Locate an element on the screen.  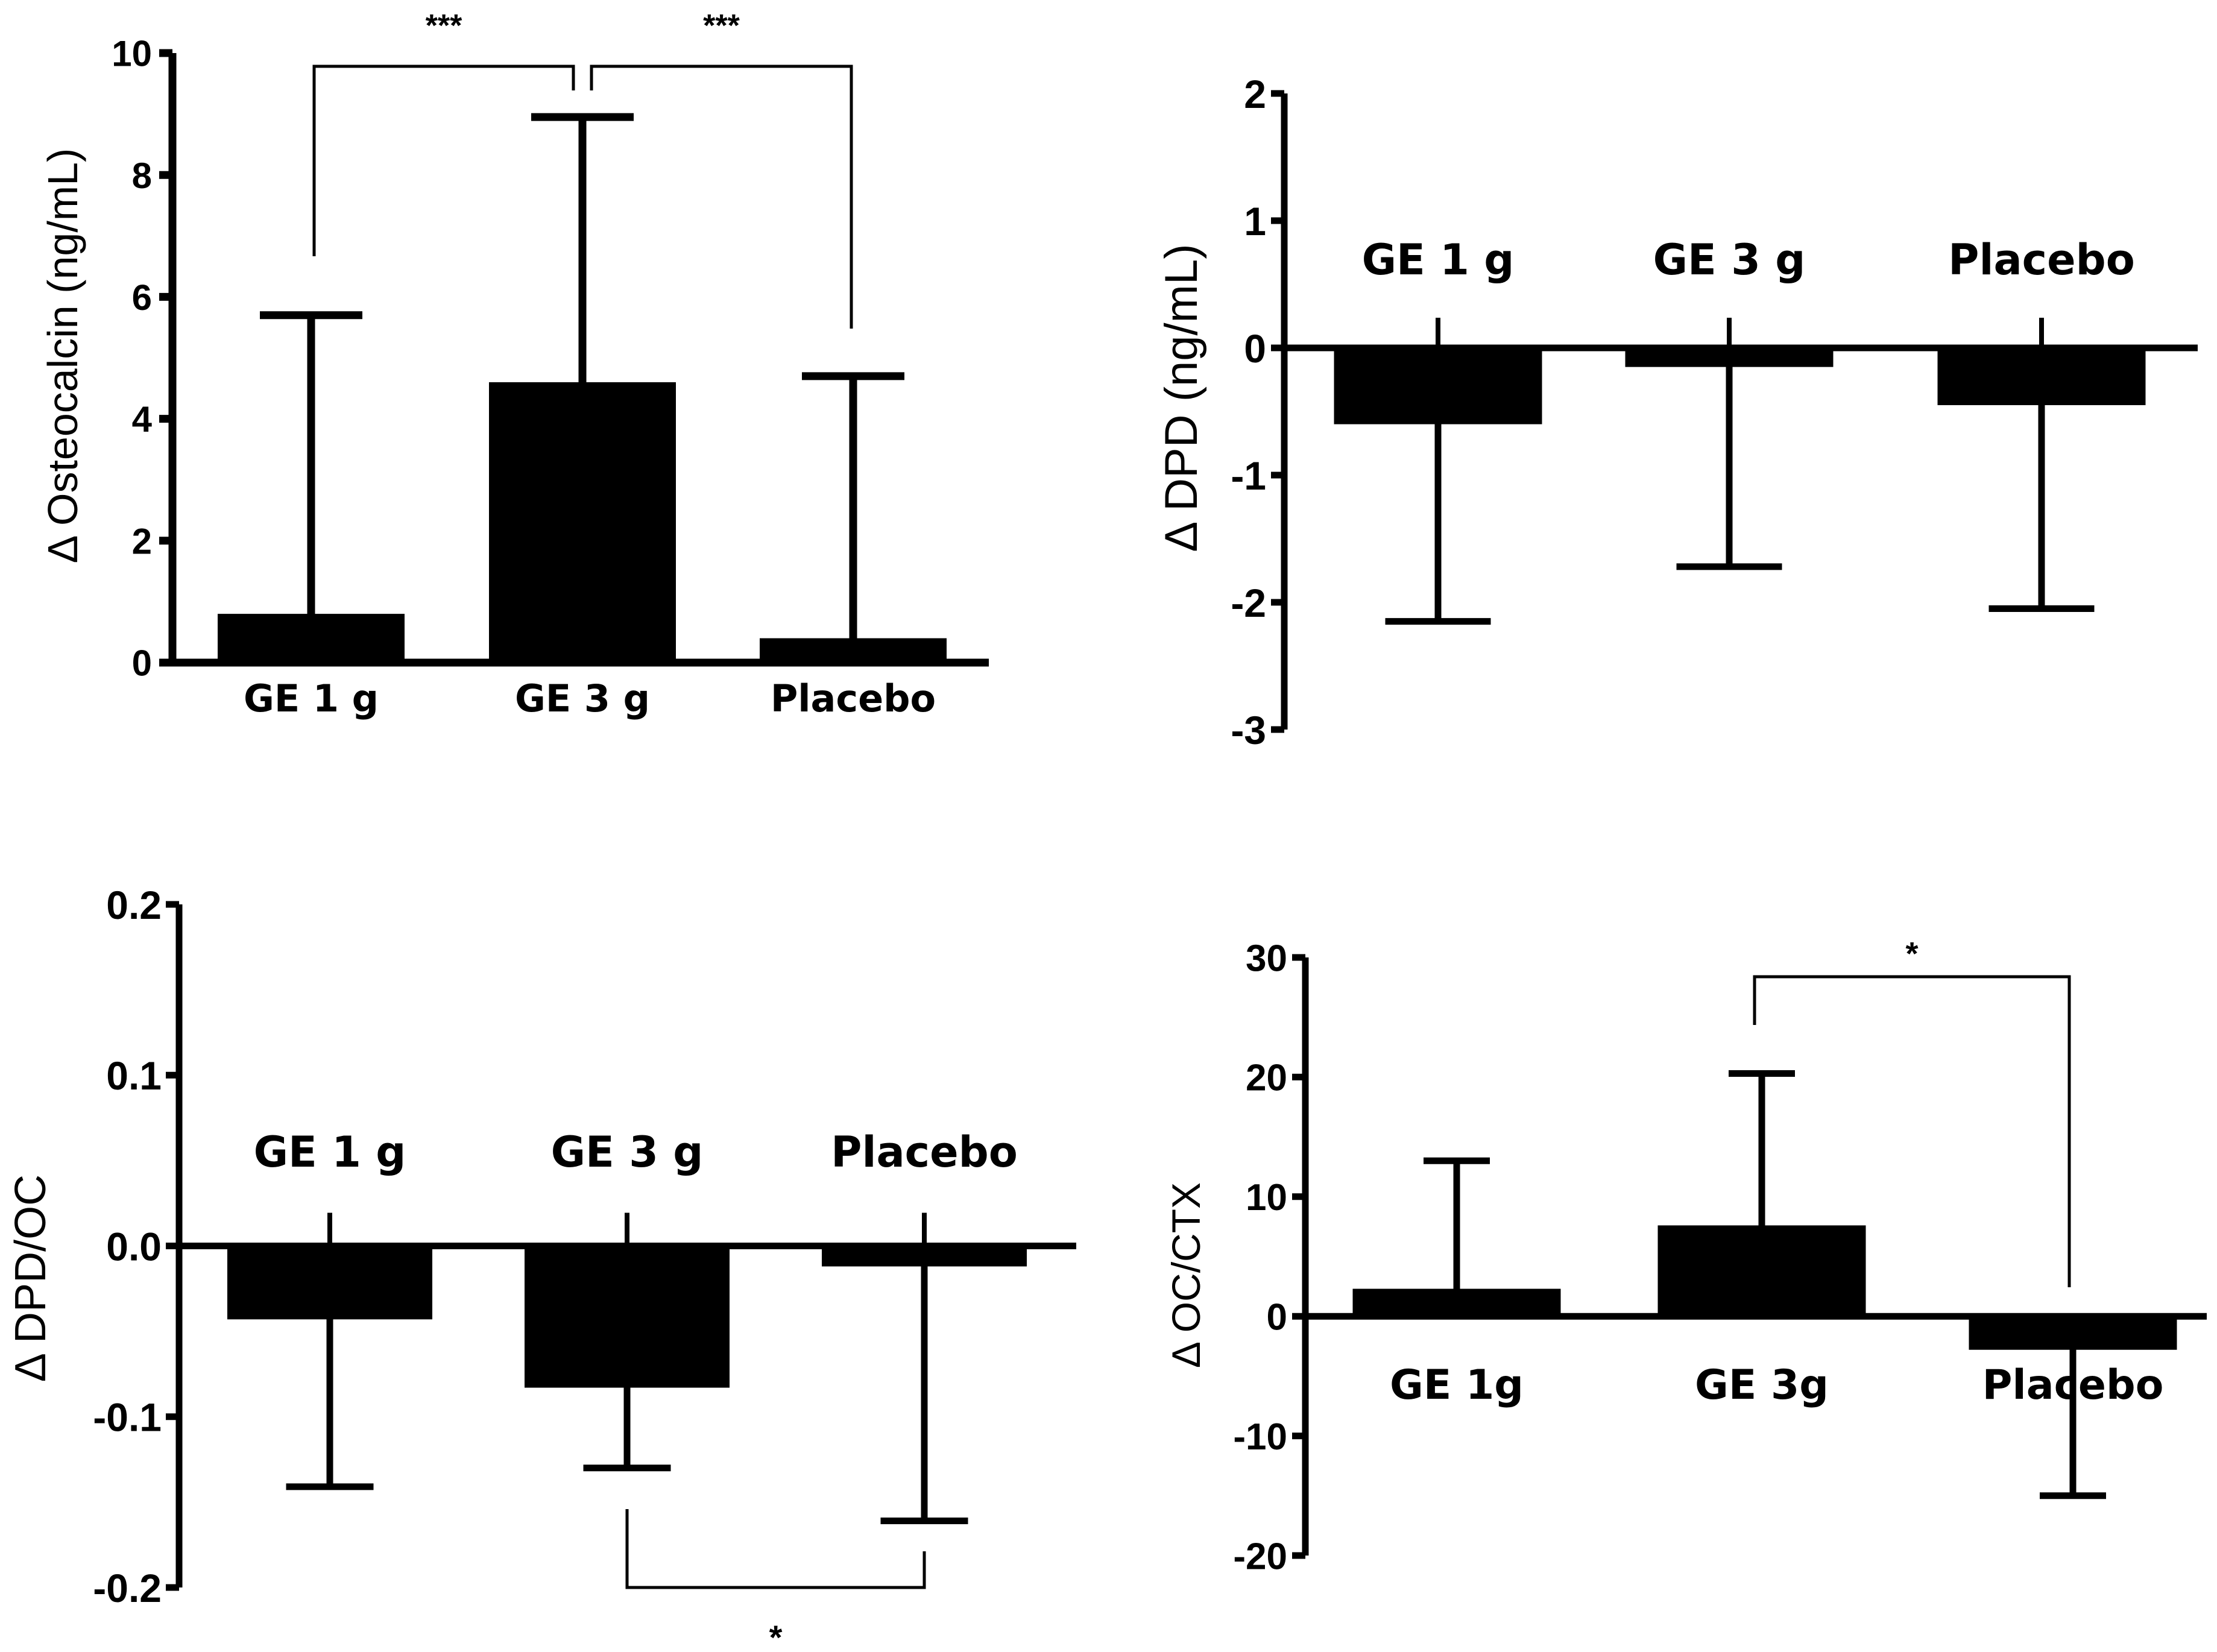
bar-ge-1g is located at coordinates (1456, 1302).